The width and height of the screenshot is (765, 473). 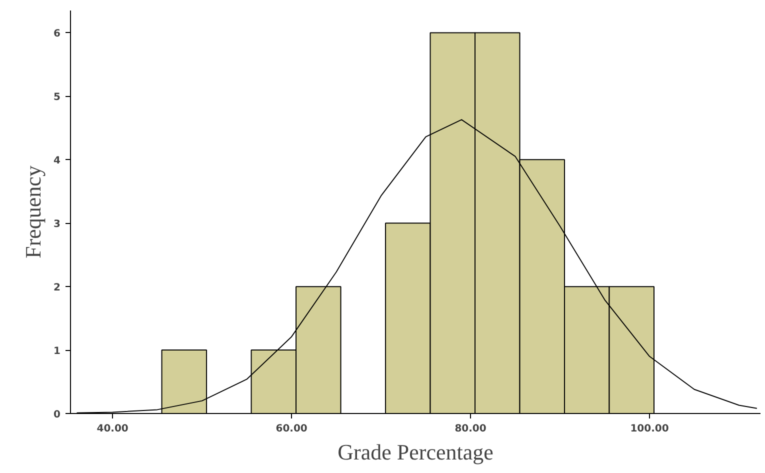 I want to click on x-tick-label: 80.00, so click(x=470, y=429).